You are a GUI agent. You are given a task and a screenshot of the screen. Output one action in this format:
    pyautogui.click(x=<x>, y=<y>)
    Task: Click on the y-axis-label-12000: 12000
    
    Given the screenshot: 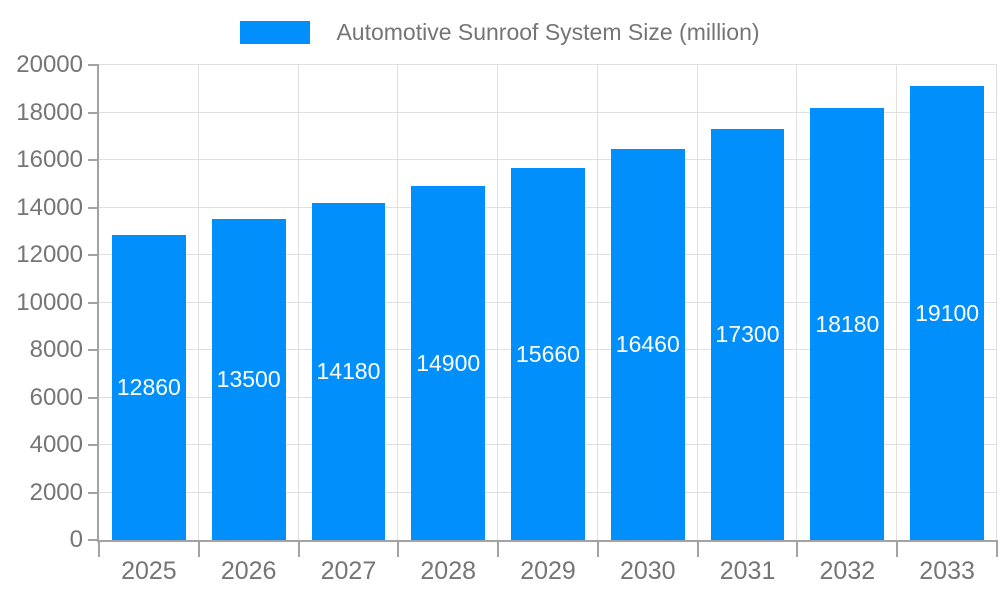 What is the action you would take?
    pyautogui.click(x=49, y=254)
    